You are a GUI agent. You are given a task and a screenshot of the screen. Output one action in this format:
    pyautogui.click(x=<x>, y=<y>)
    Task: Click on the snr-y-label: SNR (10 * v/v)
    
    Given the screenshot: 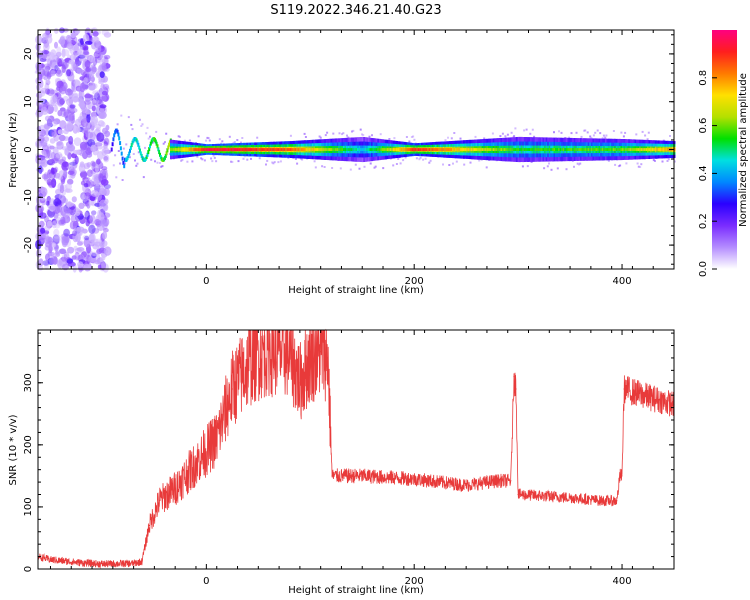 What is the action you would take?
    pyautogui.click(x=13, y=449)
    